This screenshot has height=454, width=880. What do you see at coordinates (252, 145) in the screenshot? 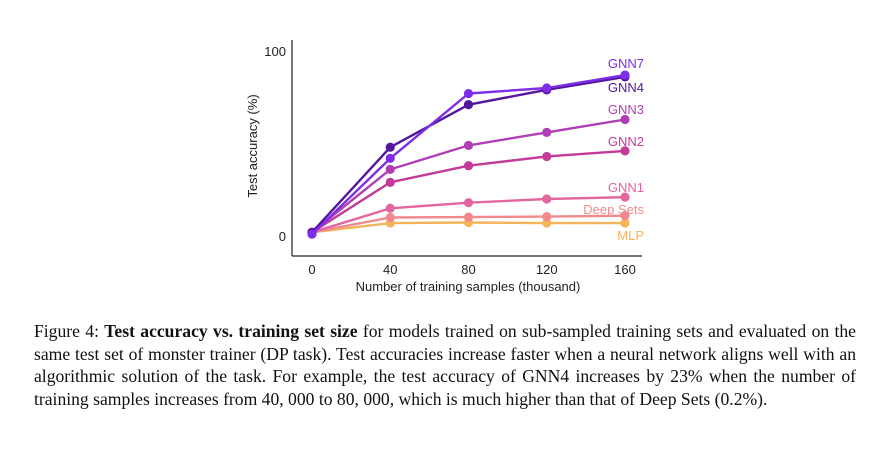
I see `y-axis-label: Test accuracy (%)` at bounding box center [252, 145].